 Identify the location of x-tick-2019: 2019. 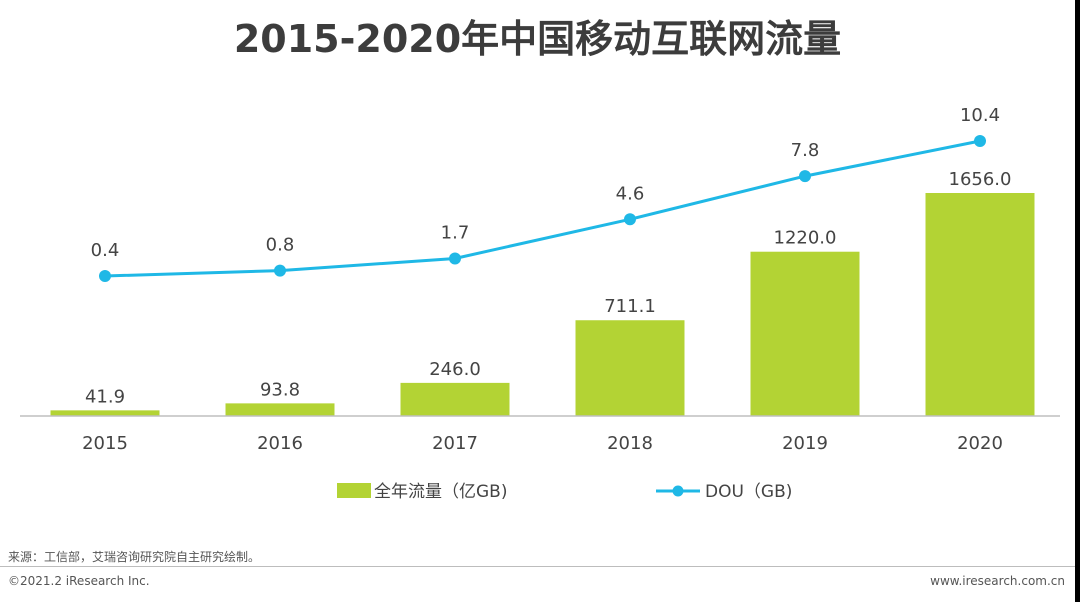
(805, 443).